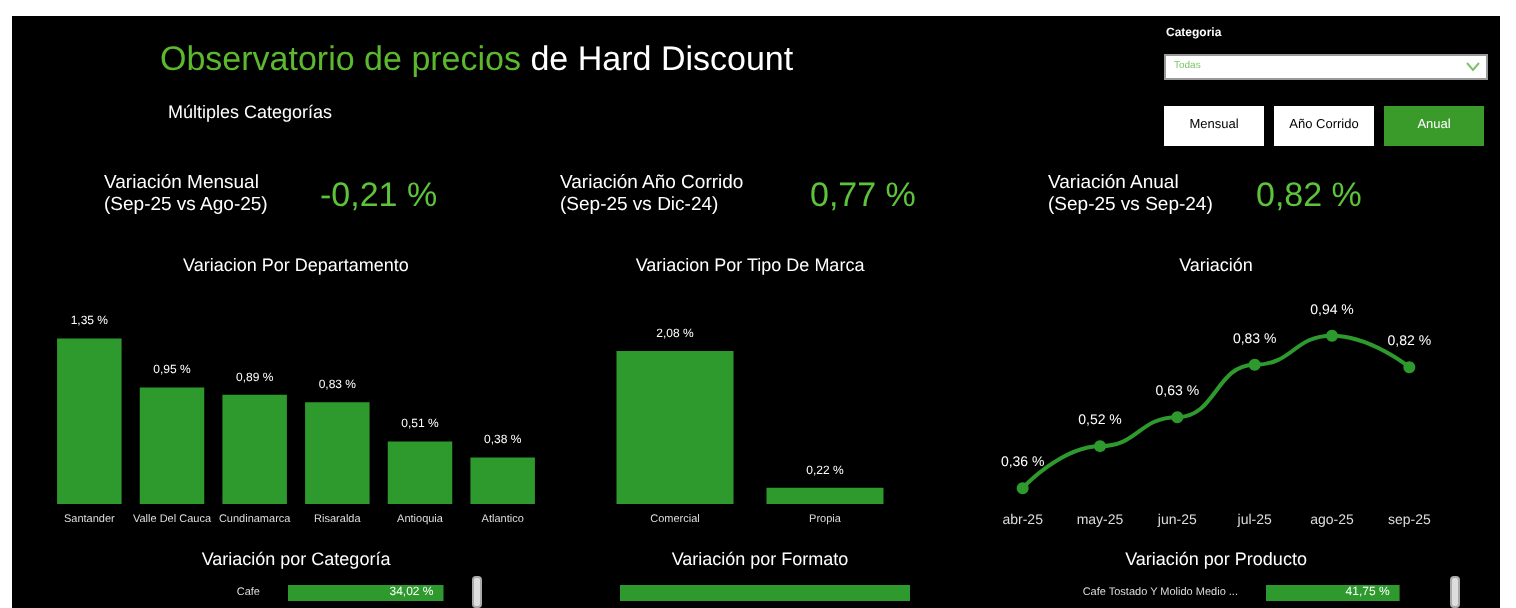 This screenshot has width=1516, height=608. I want to click on text: Variación Anual (Sep-25 vs Sep-24), so click(1130, 194).